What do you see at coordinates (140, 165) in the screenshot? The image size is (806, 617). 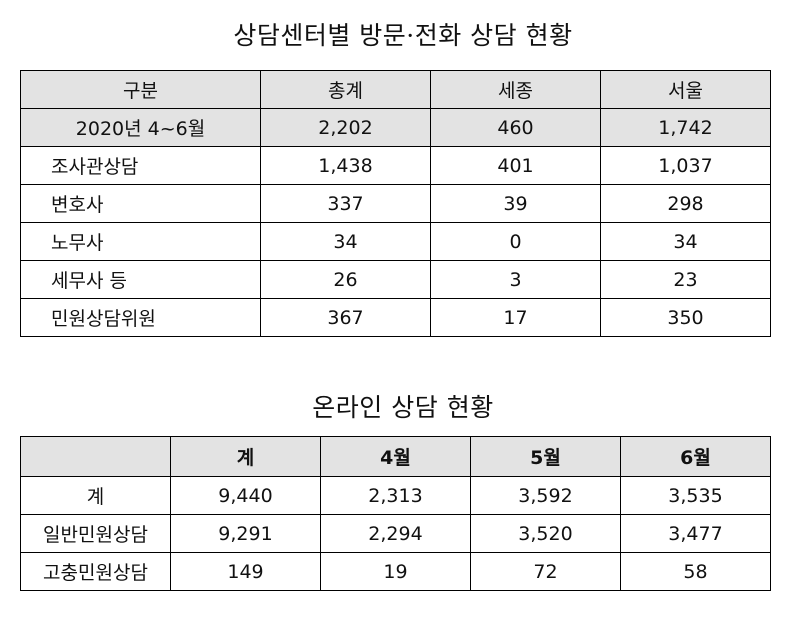 I see `row-label: 조사관상담` at bounding box center [140, 165].